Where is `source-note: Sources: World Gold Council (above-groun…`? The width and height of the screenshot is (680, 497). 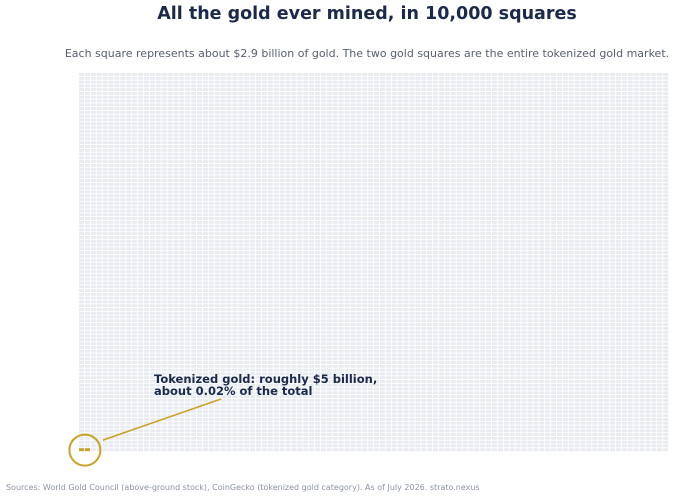
source-note: Sources: World Gold Council (above-groun… is located at coordinates (243, 487).